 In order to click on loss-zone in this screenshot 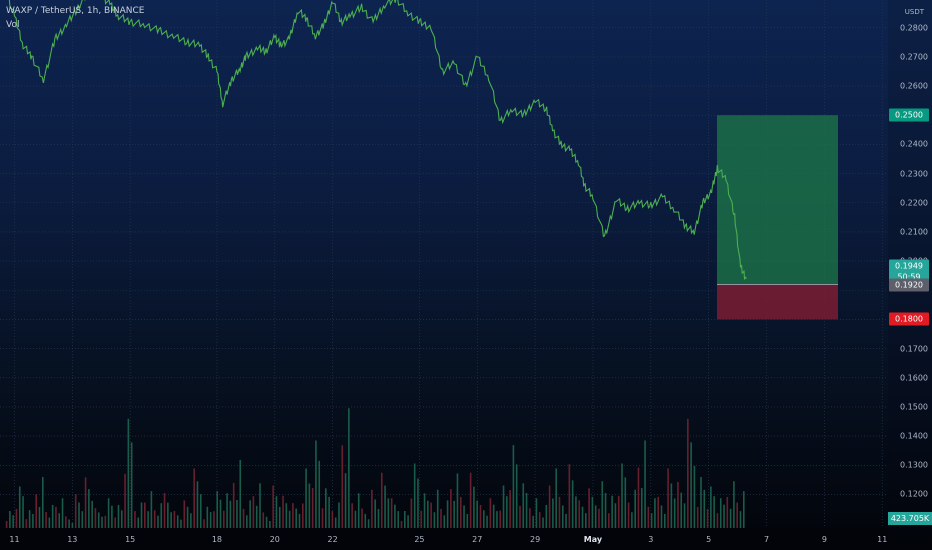, I will do `click(777, 302)`.